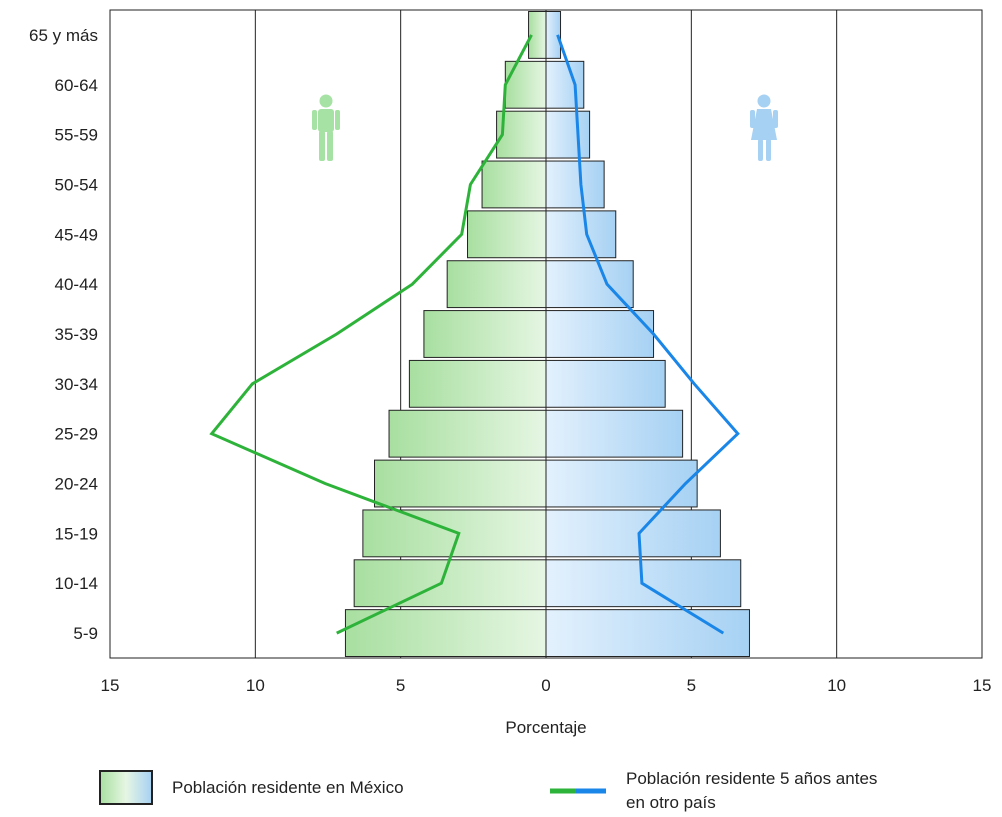 This screenshot has width=1002, height=817. I want to click on female-person-icon, so click(764, 127).